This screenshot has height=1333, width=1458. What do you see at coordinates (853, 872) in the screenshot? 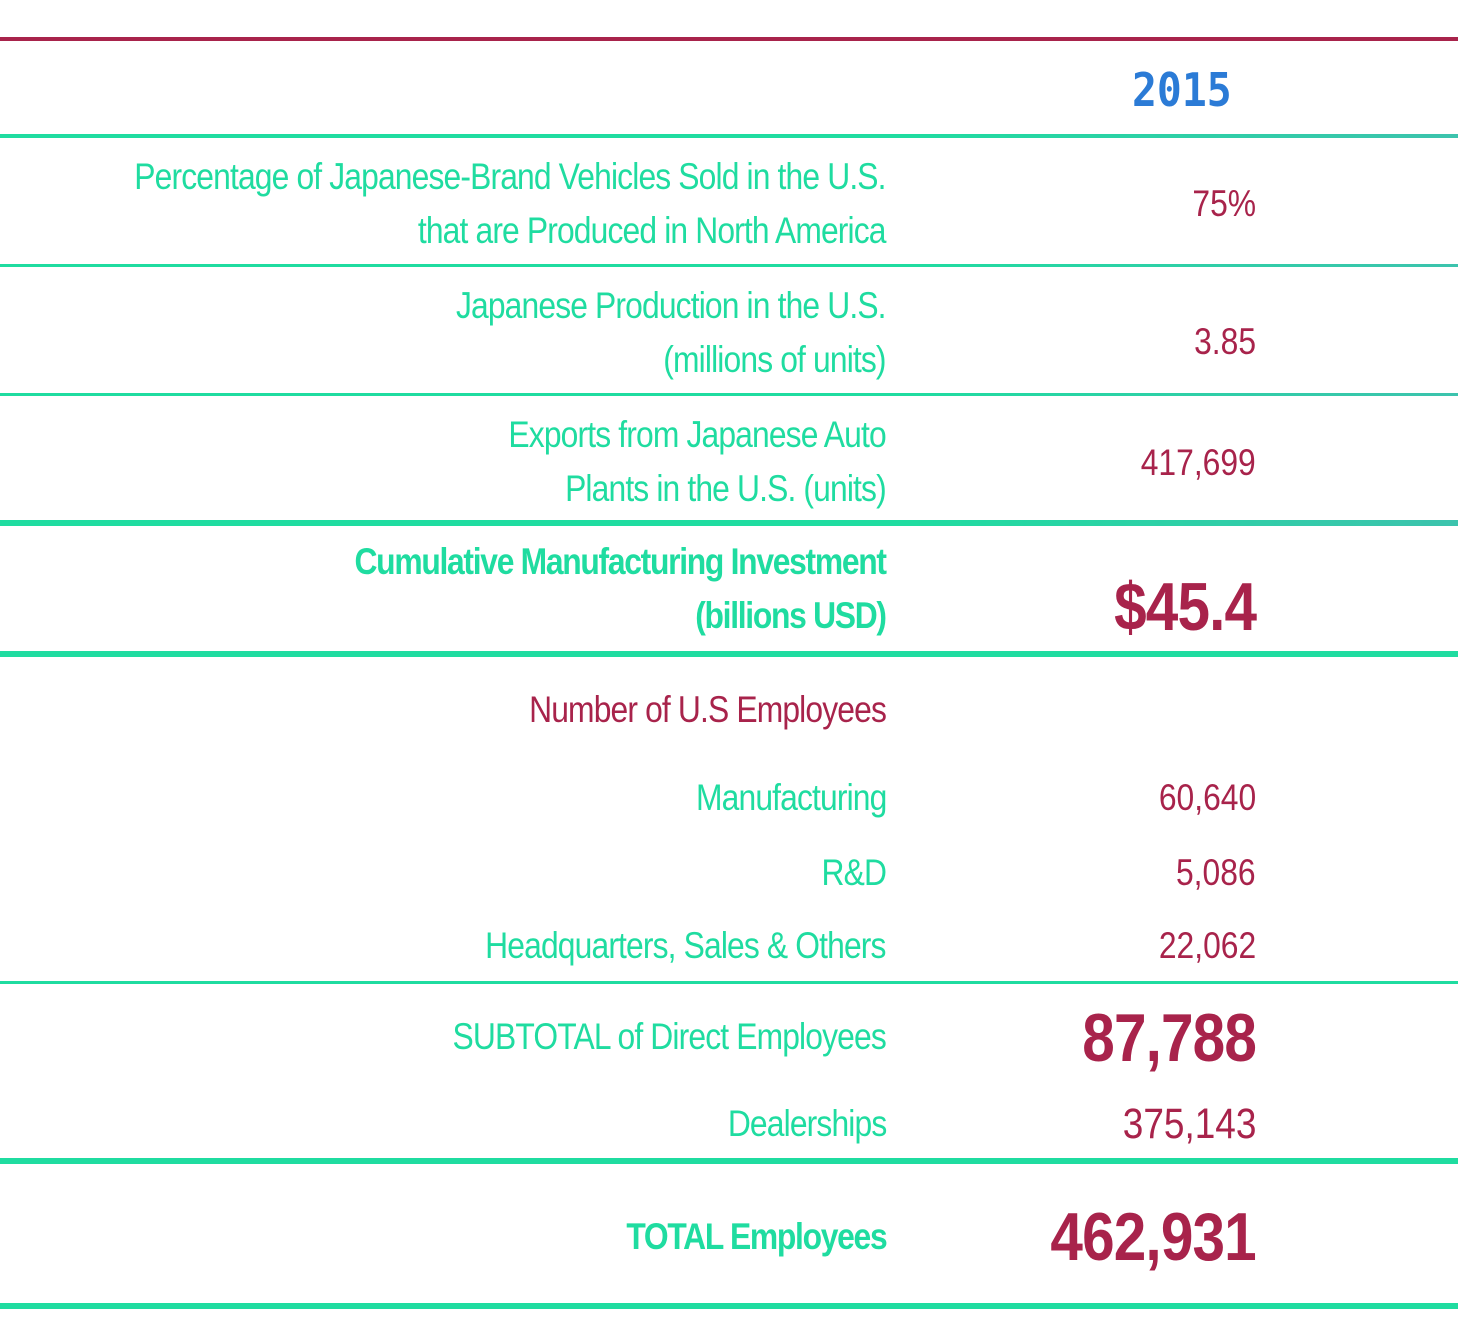
I see `row-label-rnd: R&D` at bounding box center [853, 872].